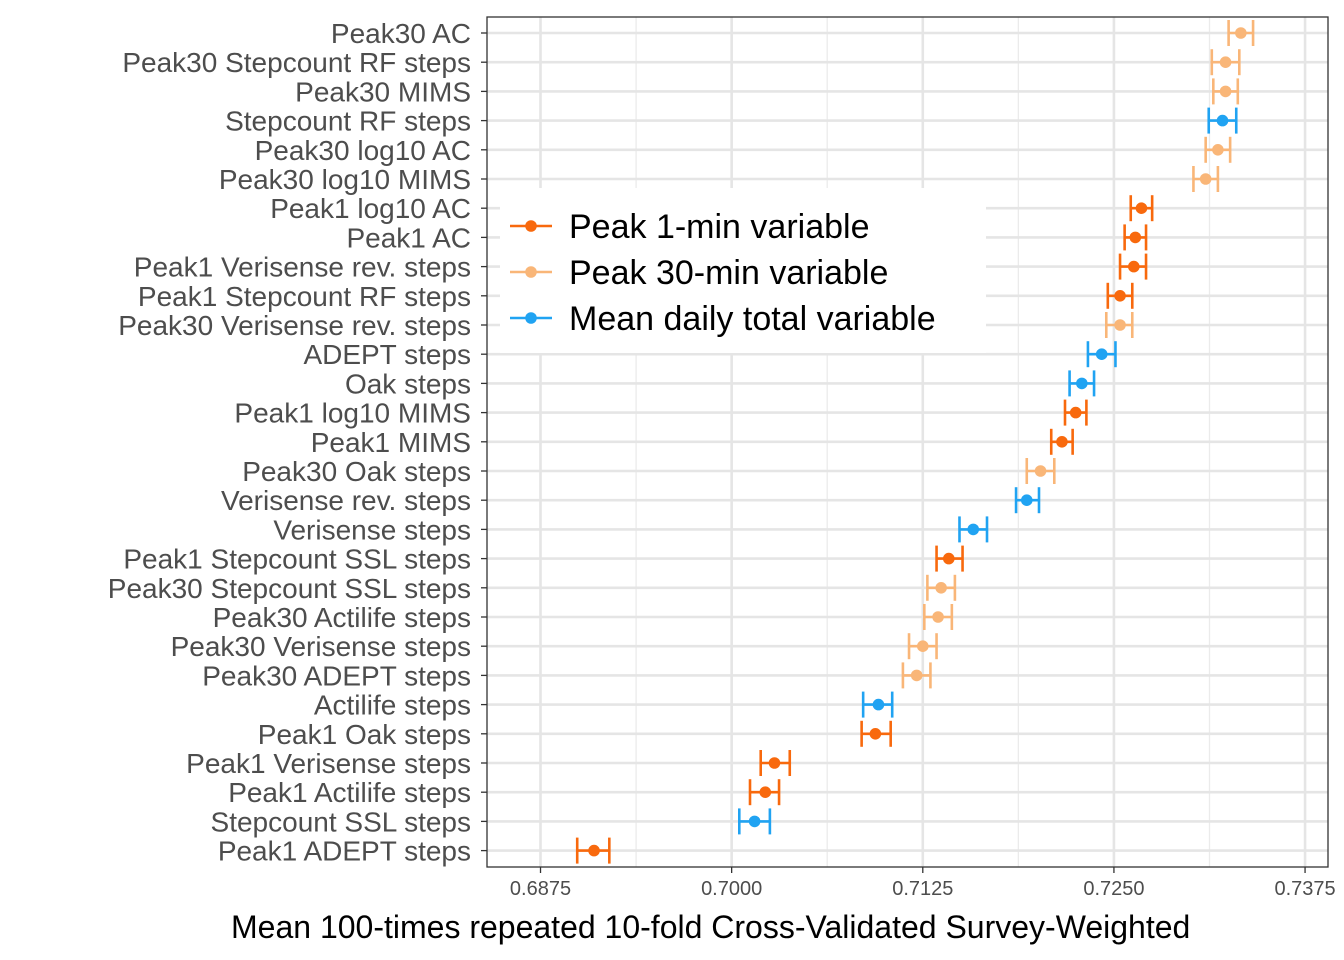 This screenshot has width=1344, height=960. I want to click on y-tick-label: Peak1 log10 AC, so click(370, 208).